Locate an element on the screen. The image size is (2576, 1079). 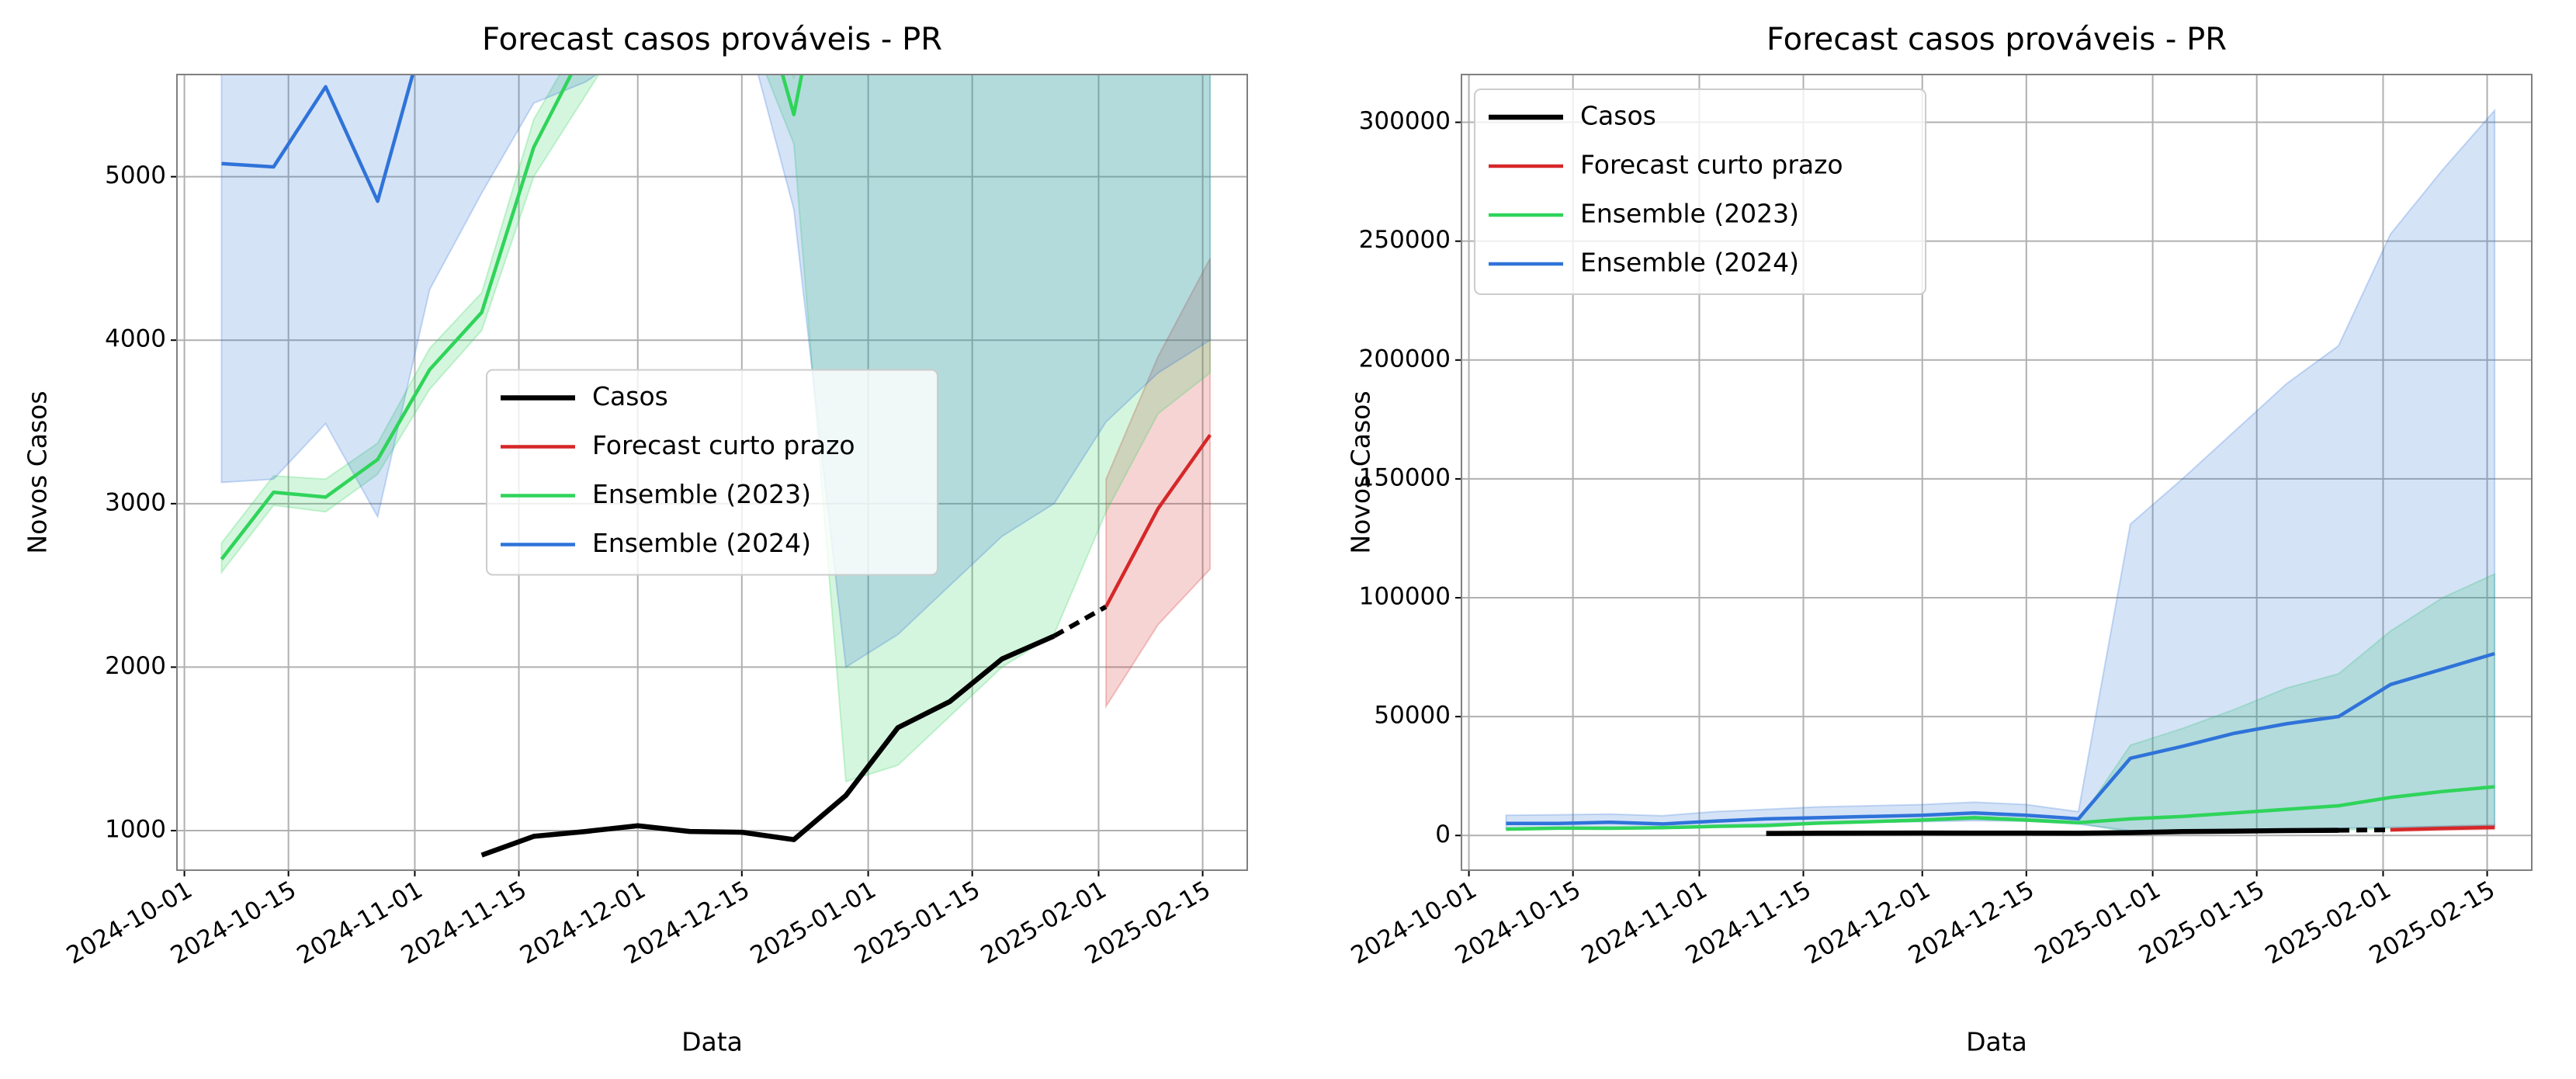
y-tick-label: 200000 is located at coordinates (1405, 359).